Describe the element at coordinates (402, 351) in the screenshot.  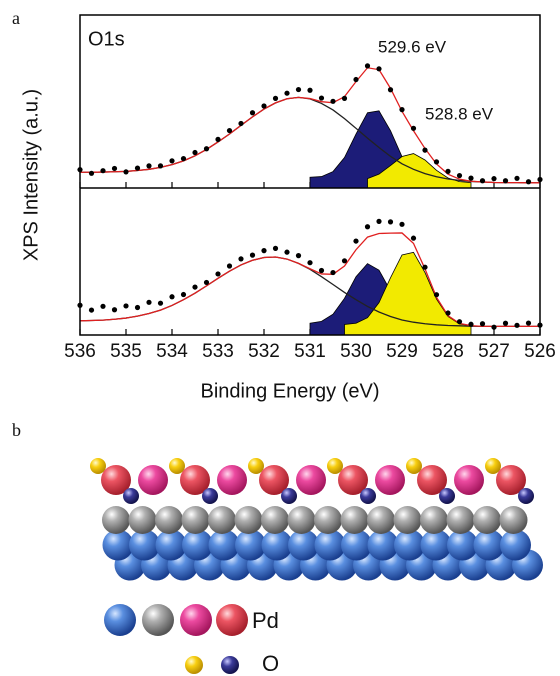
I see `x-tick-label: 529` at that location.